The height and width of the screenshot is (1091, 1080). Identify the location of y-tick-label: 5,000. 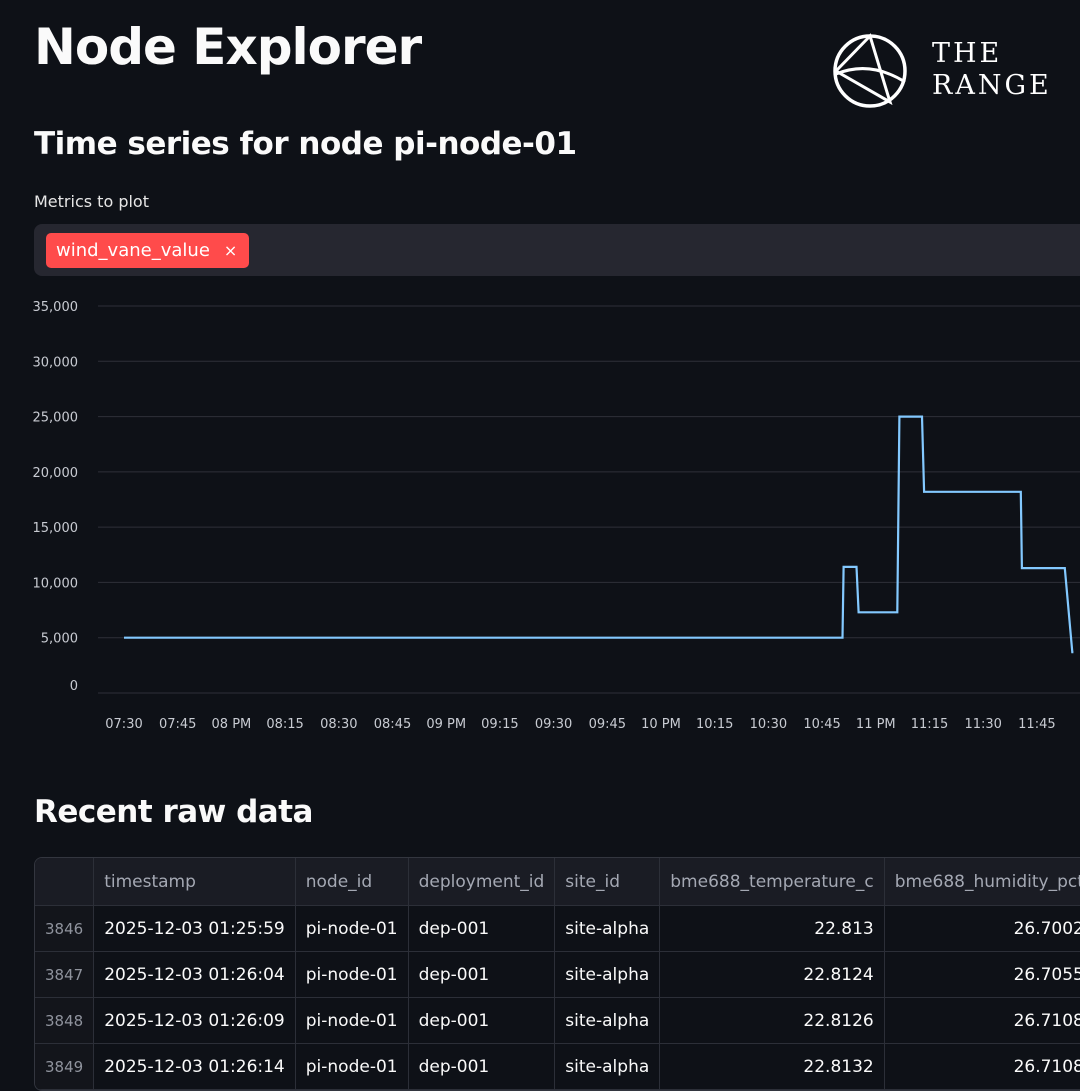
(59, 639).